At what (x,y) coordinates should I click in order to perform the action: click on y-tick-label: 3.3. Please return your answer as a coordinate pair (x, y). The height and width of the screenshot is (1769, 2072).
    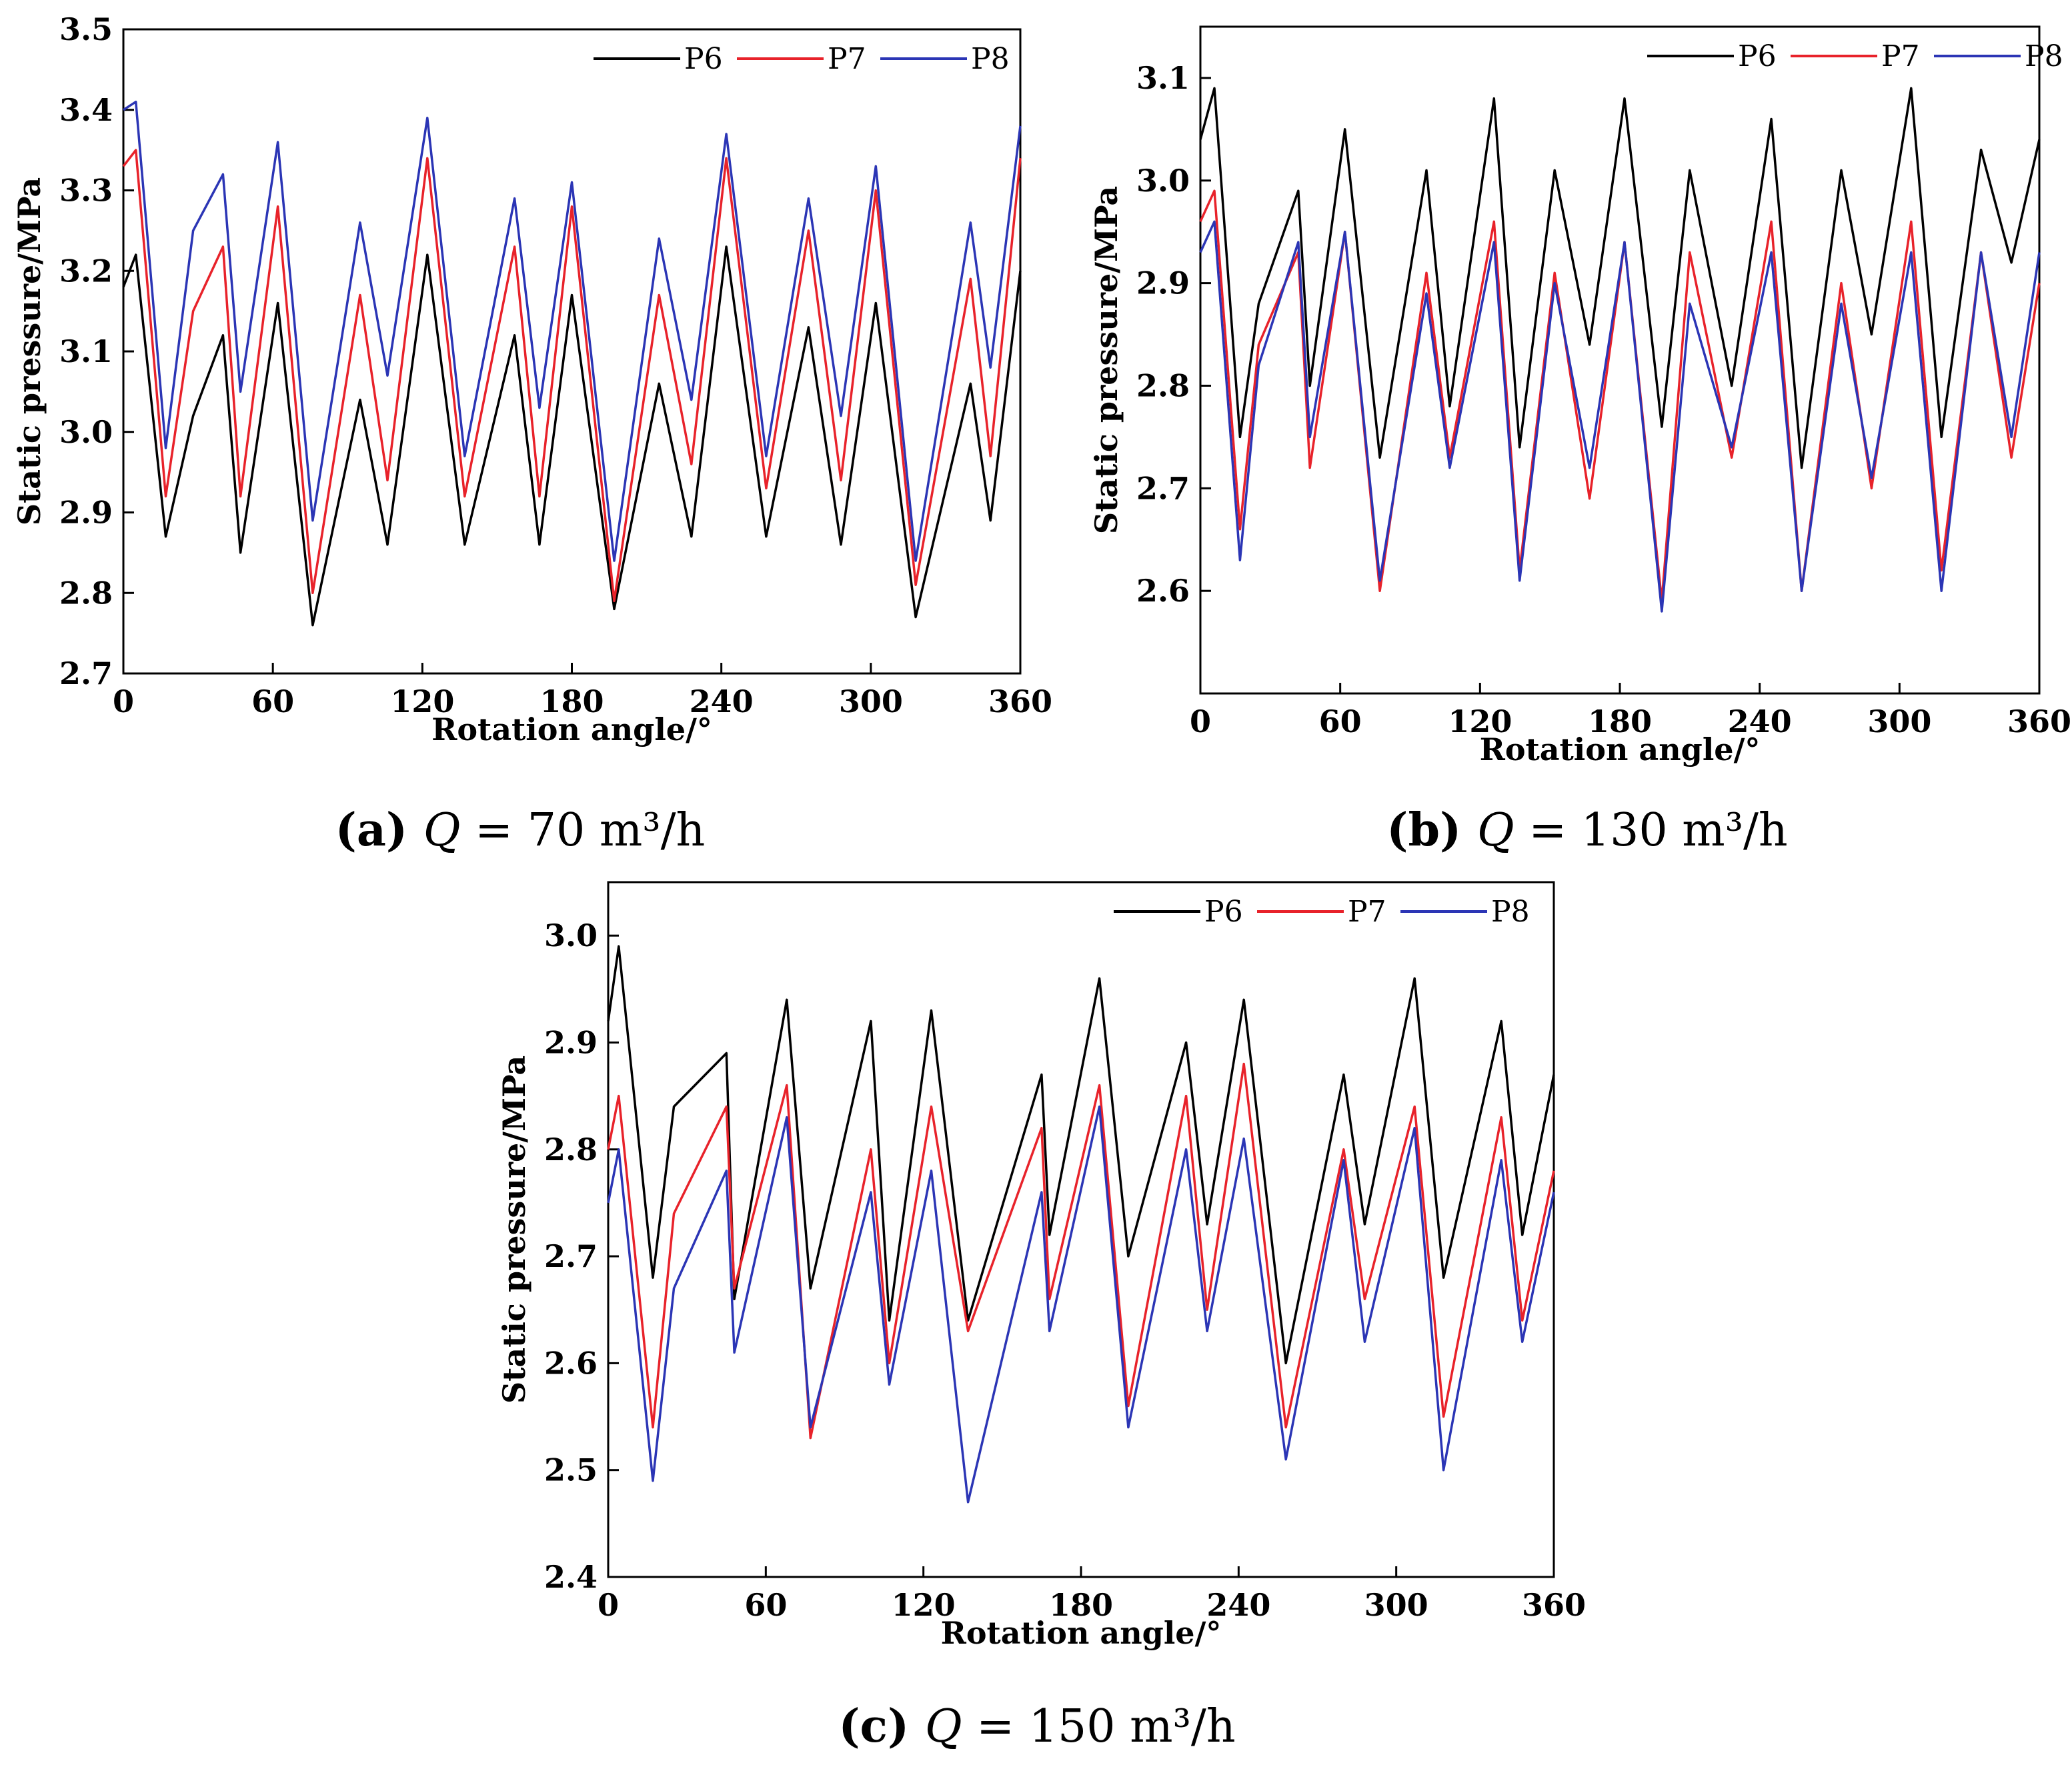
    Looking at the image, I should click on (86, 191).